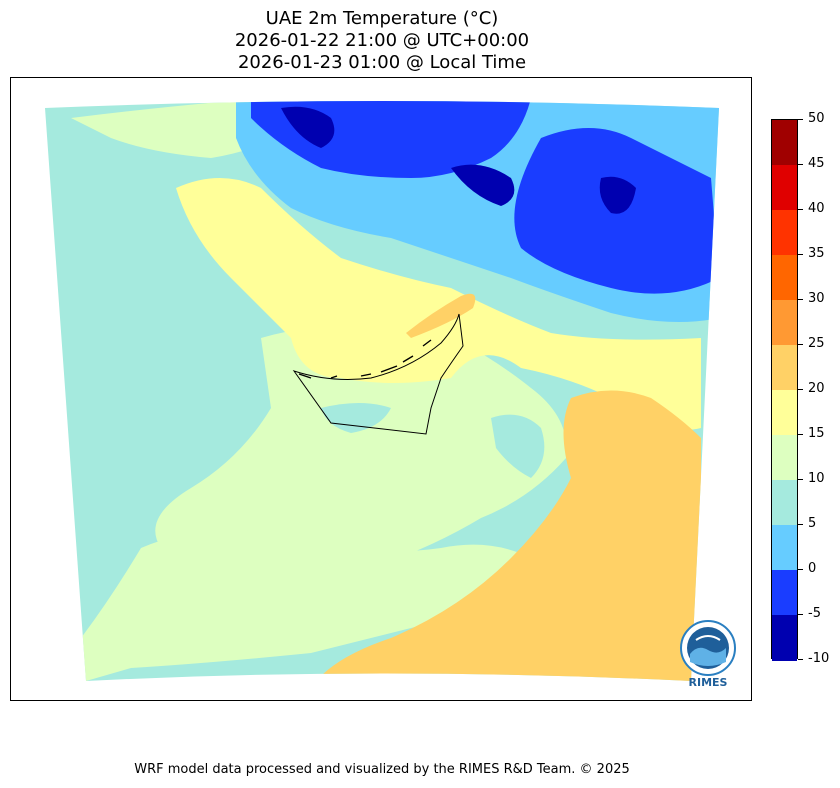 The image size is (840, 788). I want to click on local-time: 2026-01-23 01:00 @ Local Time, so click(382, 62).